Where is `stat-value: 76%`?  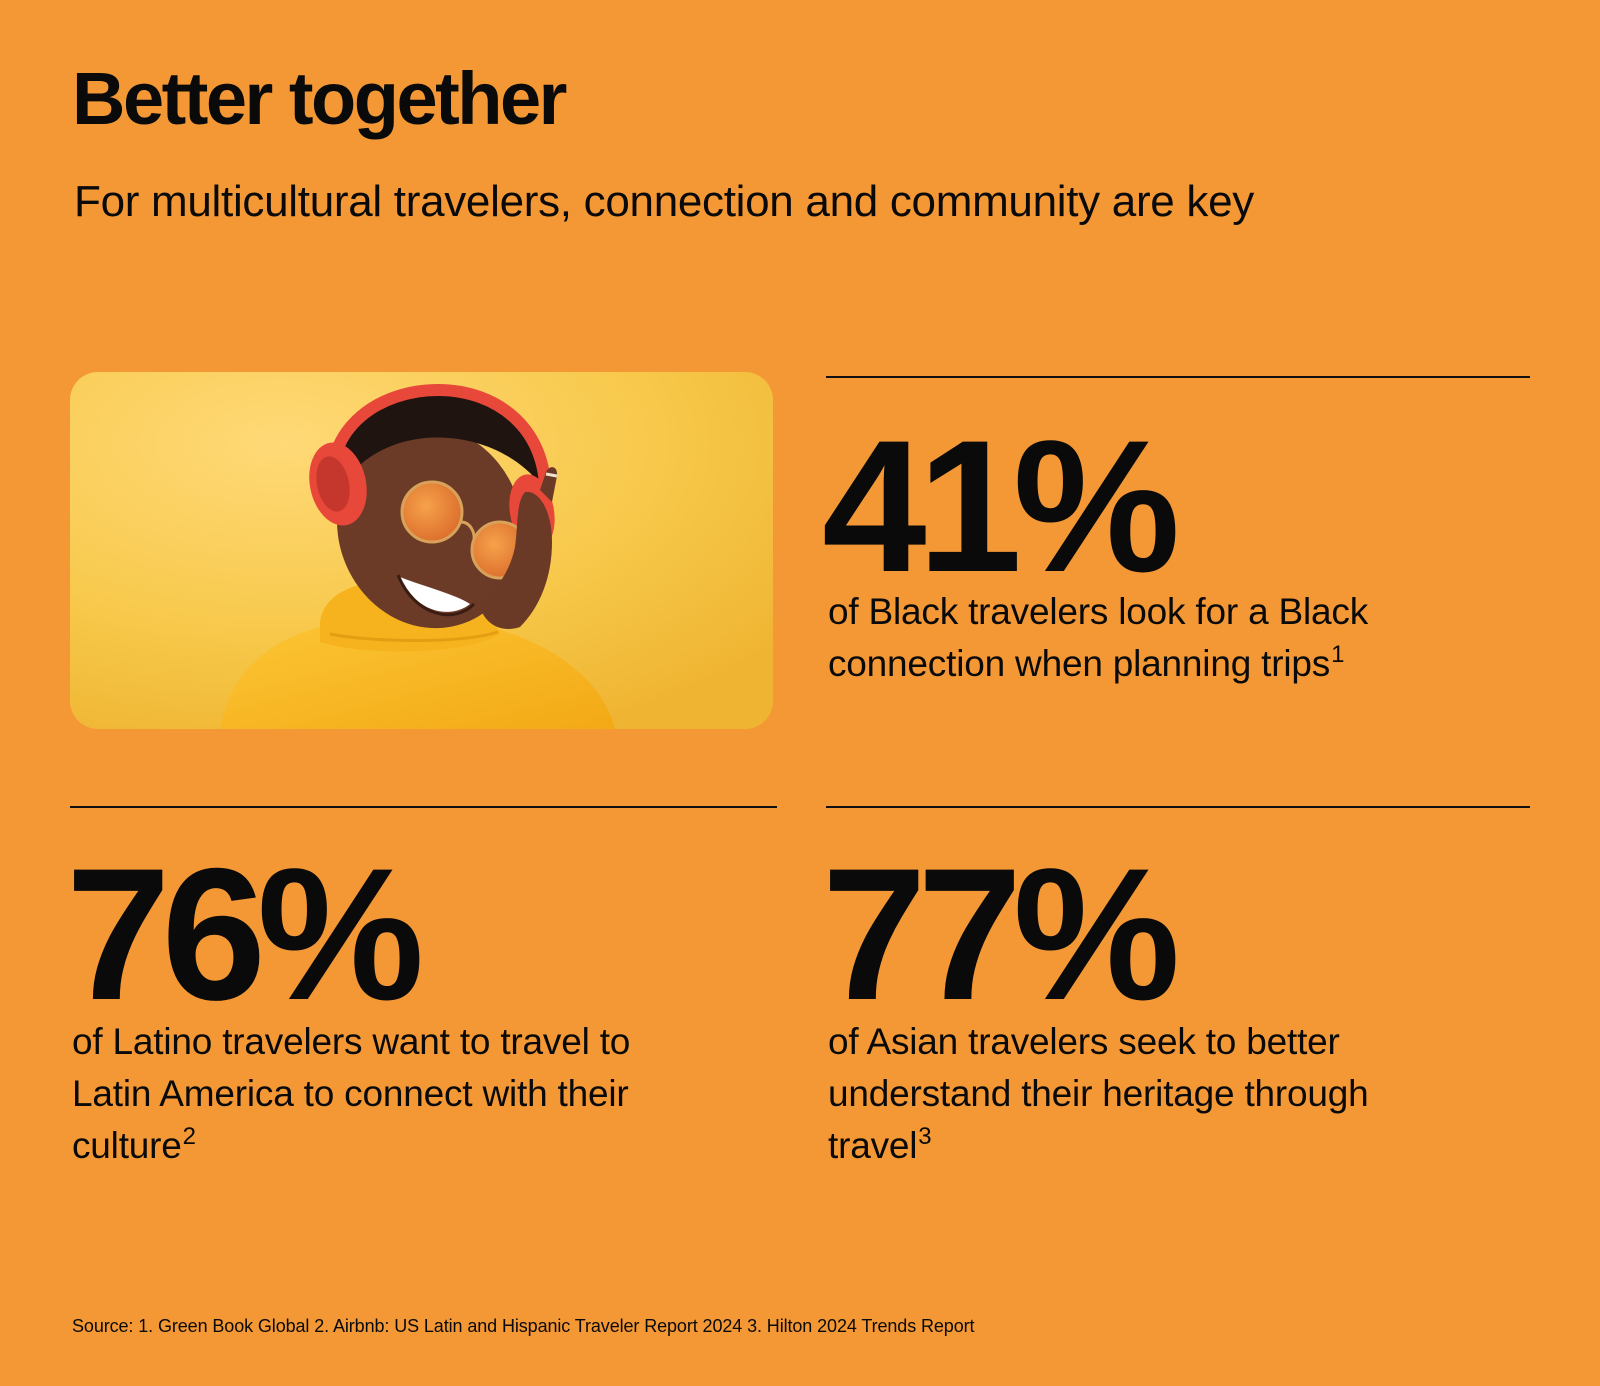 stat-value: 76% is located at coordinates (245, 934).